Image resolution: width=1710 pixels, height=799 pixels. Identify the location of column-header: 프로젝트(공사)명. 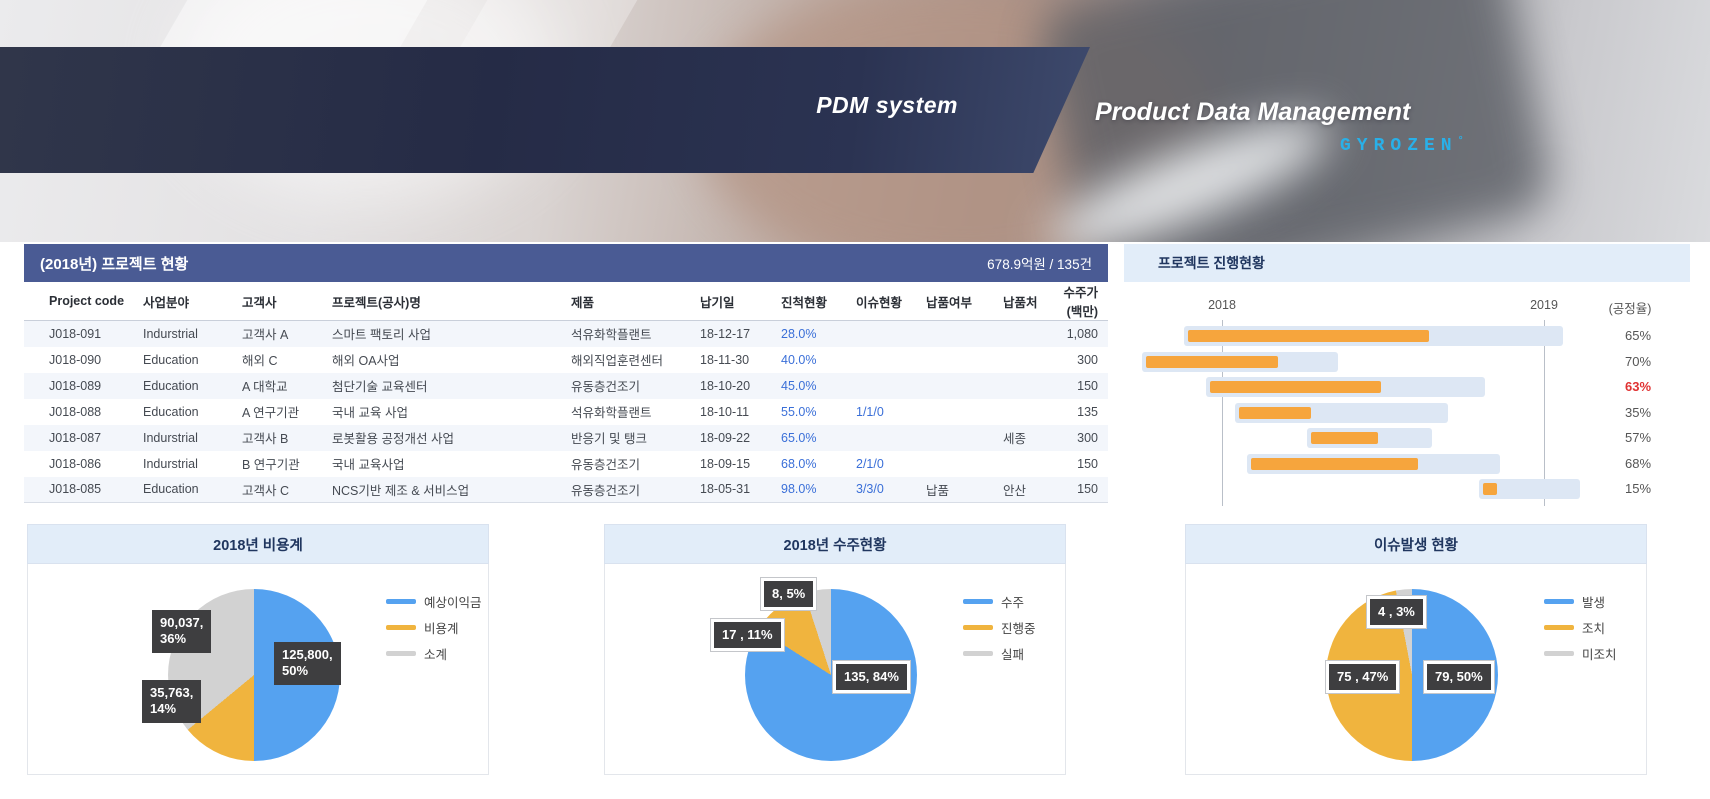
(441, 301).